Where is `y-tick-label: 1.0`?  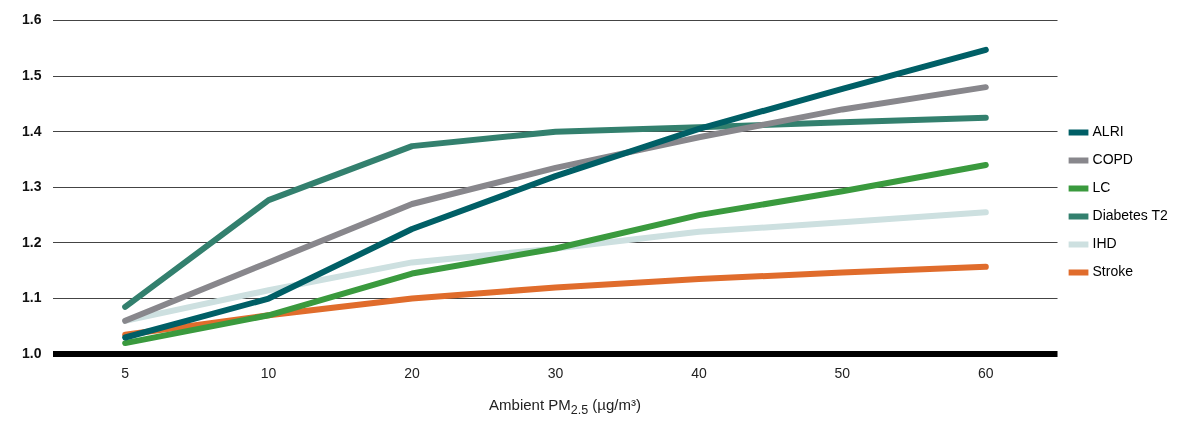
y-tick-label: 1.0 is located at coordinates (31, 353).